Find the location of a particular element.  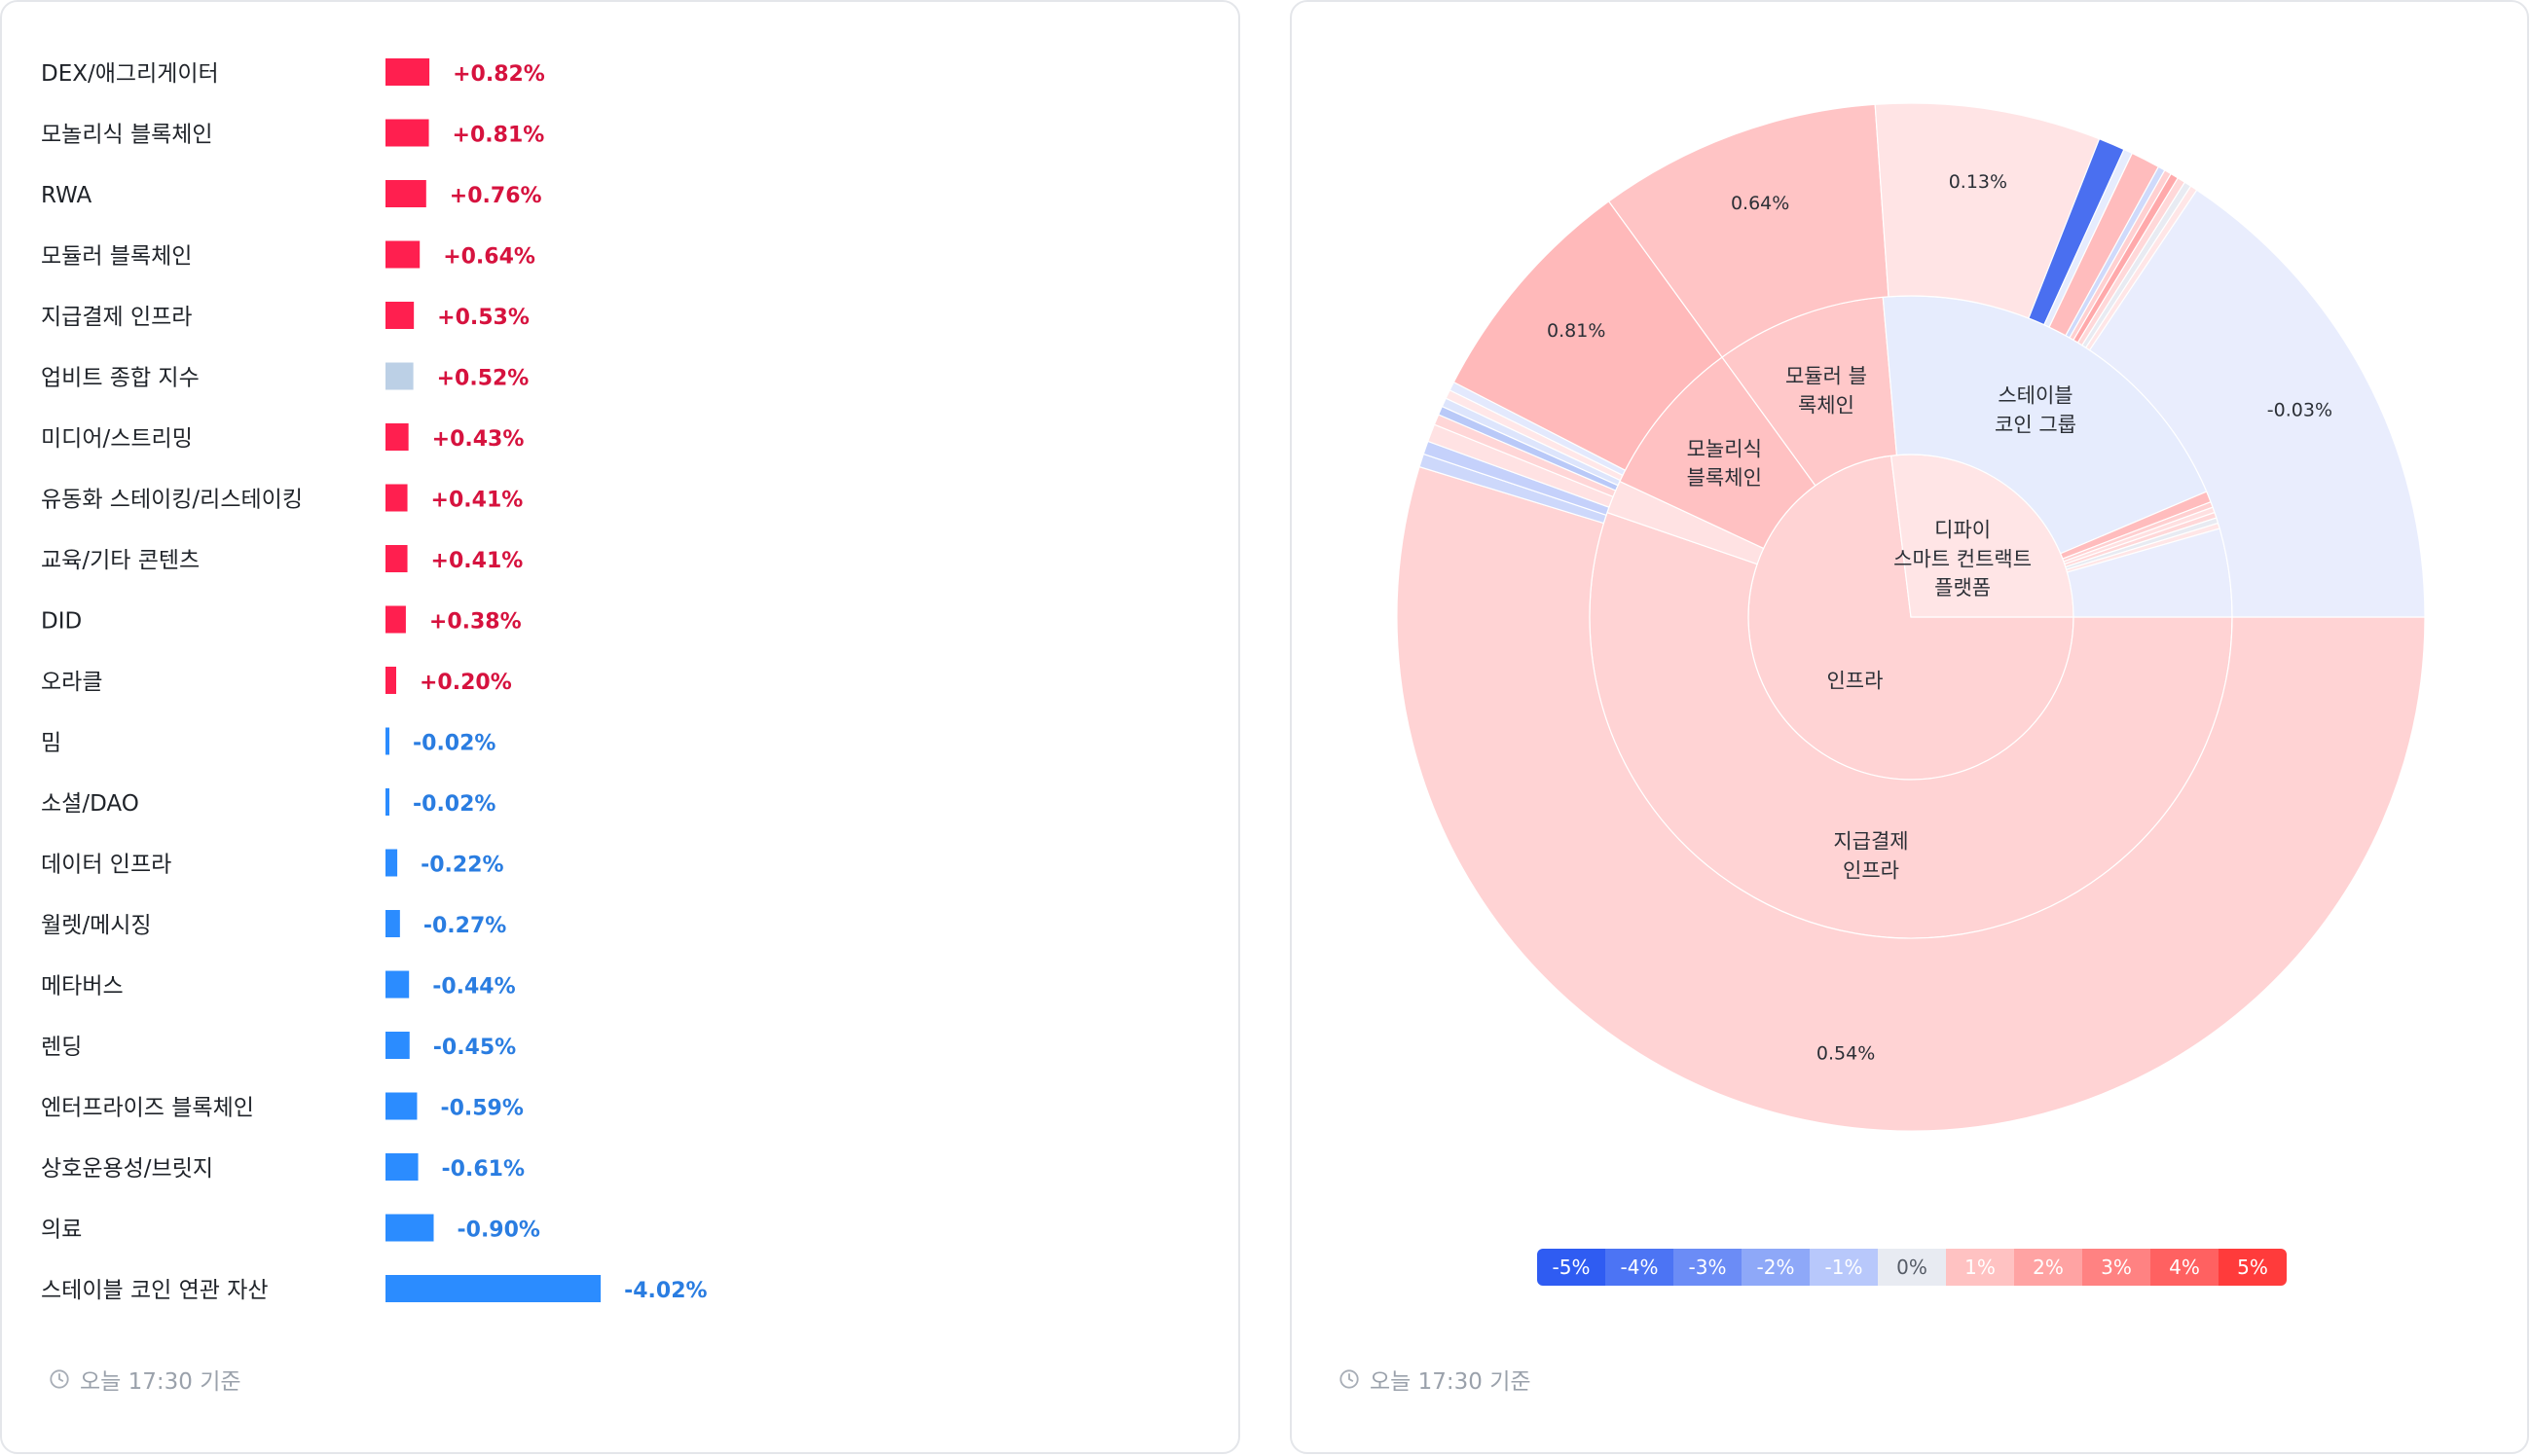

bar-value-label: +0.41% is located at coordinates (477, 561).